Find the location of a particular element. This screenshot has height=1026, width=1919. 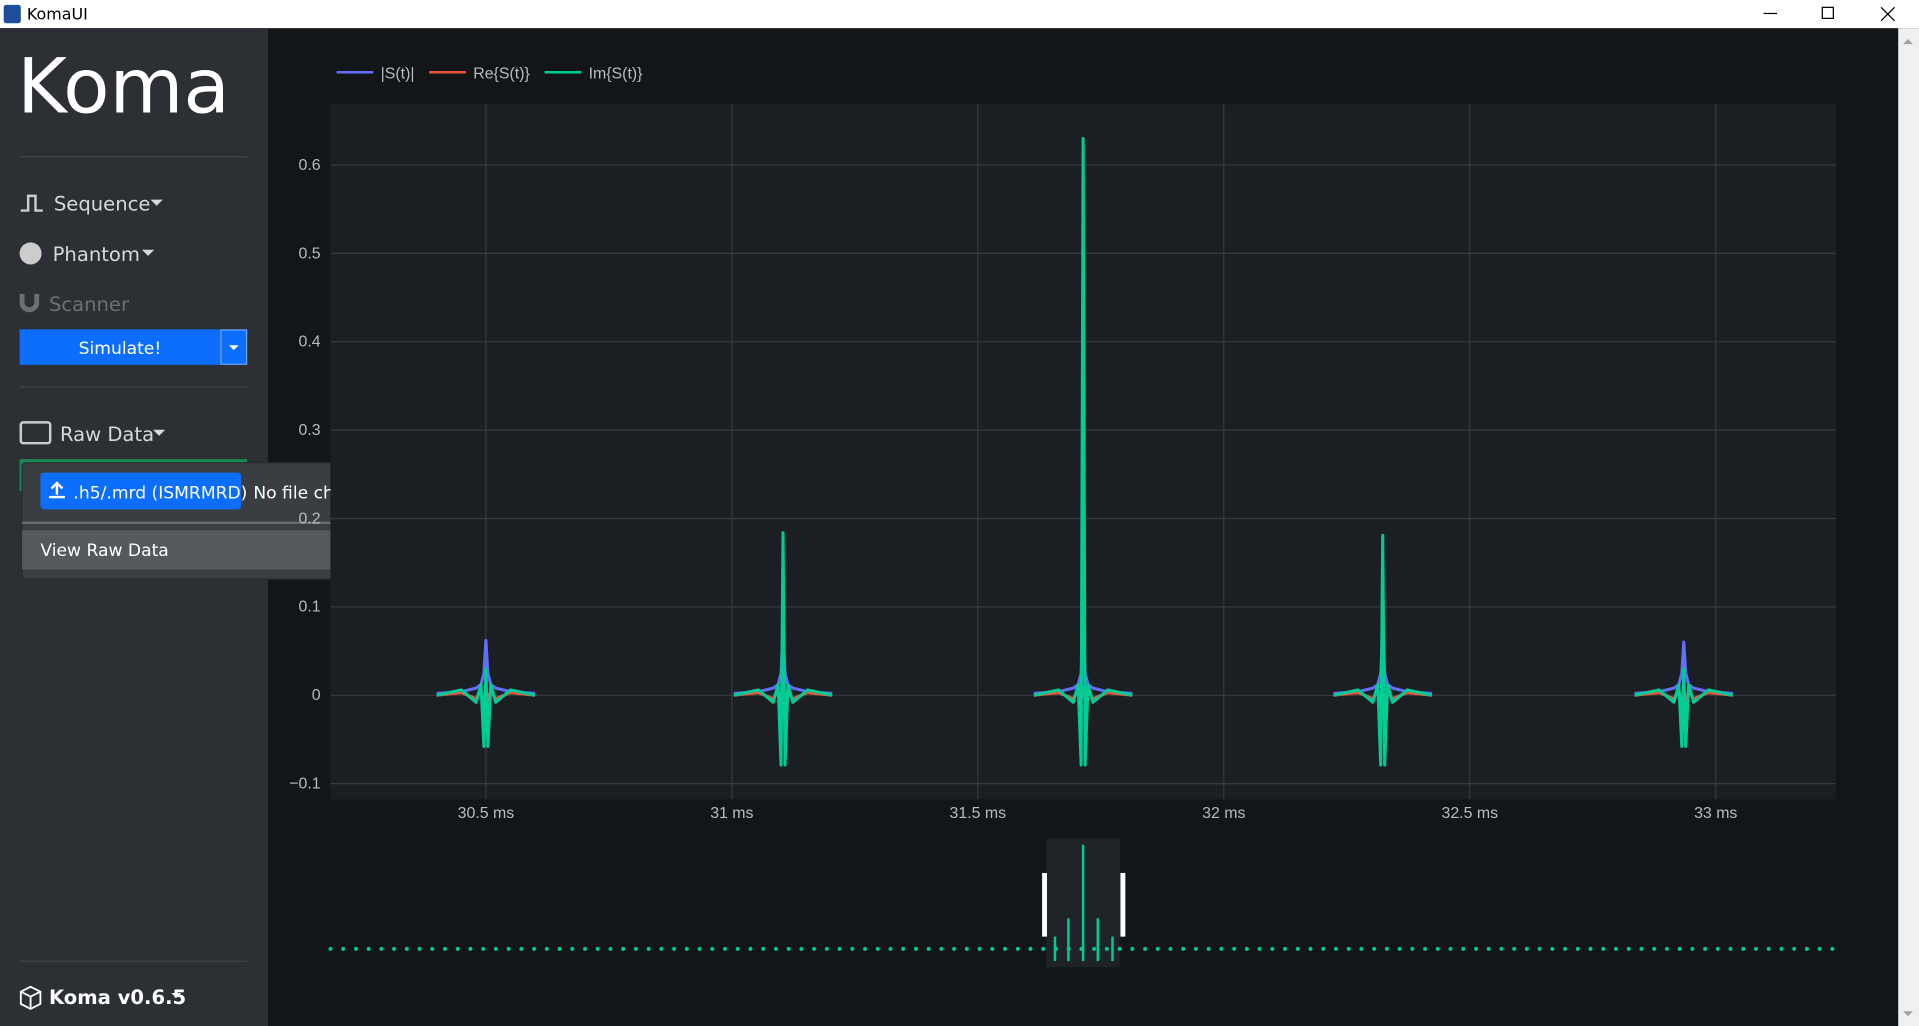

scanner-icon is located at coordinates (29, 303).